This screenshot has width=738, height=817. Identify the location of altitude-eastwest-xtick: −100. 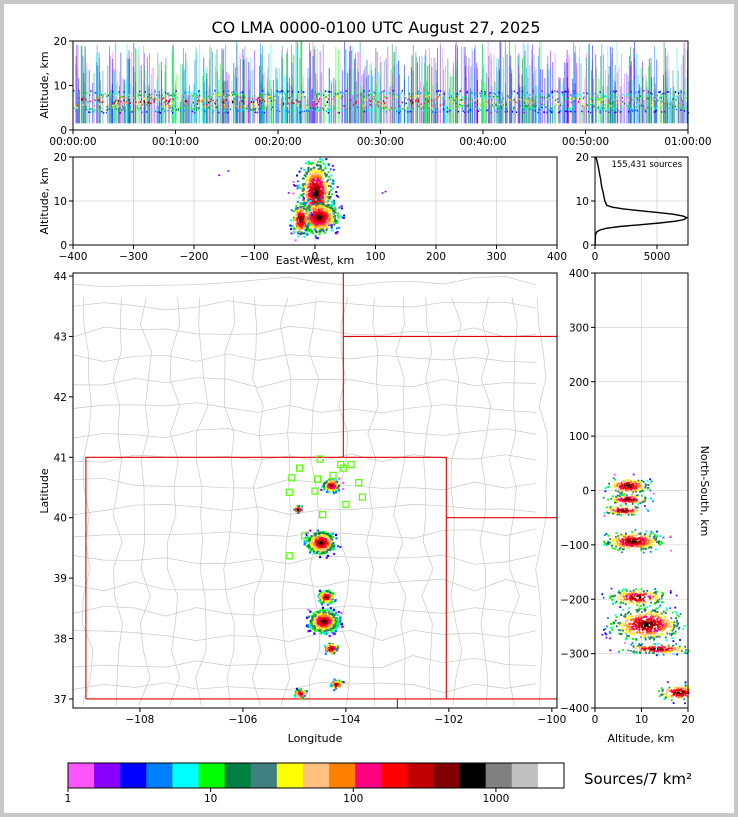
(254, 257).